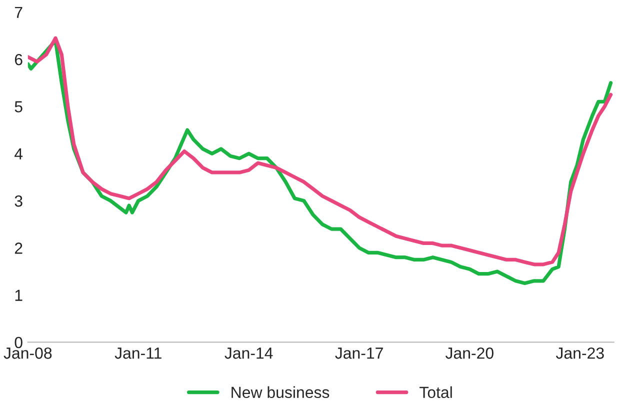 This screenshot has width=620, height=405. I want to click on y-tick-label: 4, so click(18, 154).